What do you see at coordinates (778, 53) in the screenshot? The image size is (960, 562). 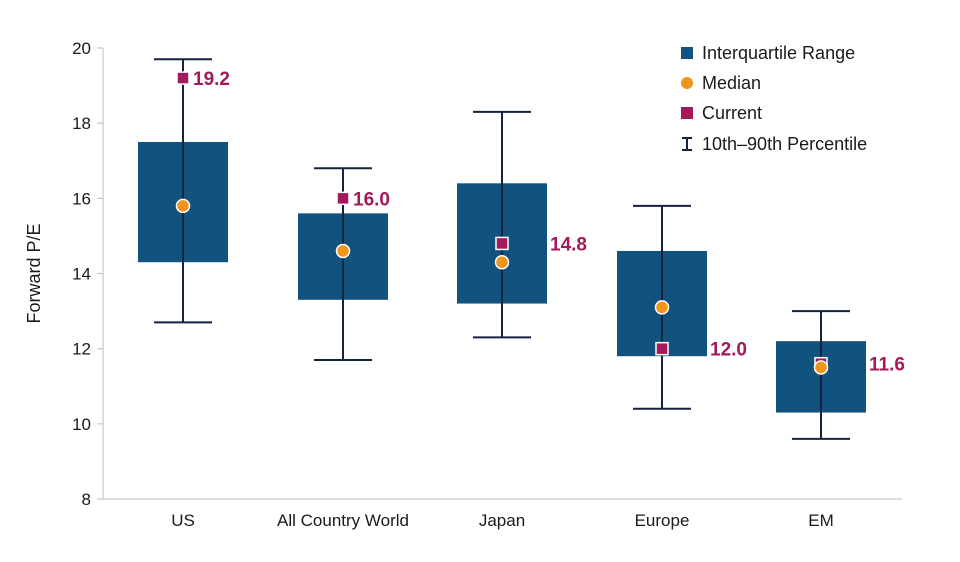 I see `legend-label-iqr: Interquartile Range` at bounding box center [778, 53].